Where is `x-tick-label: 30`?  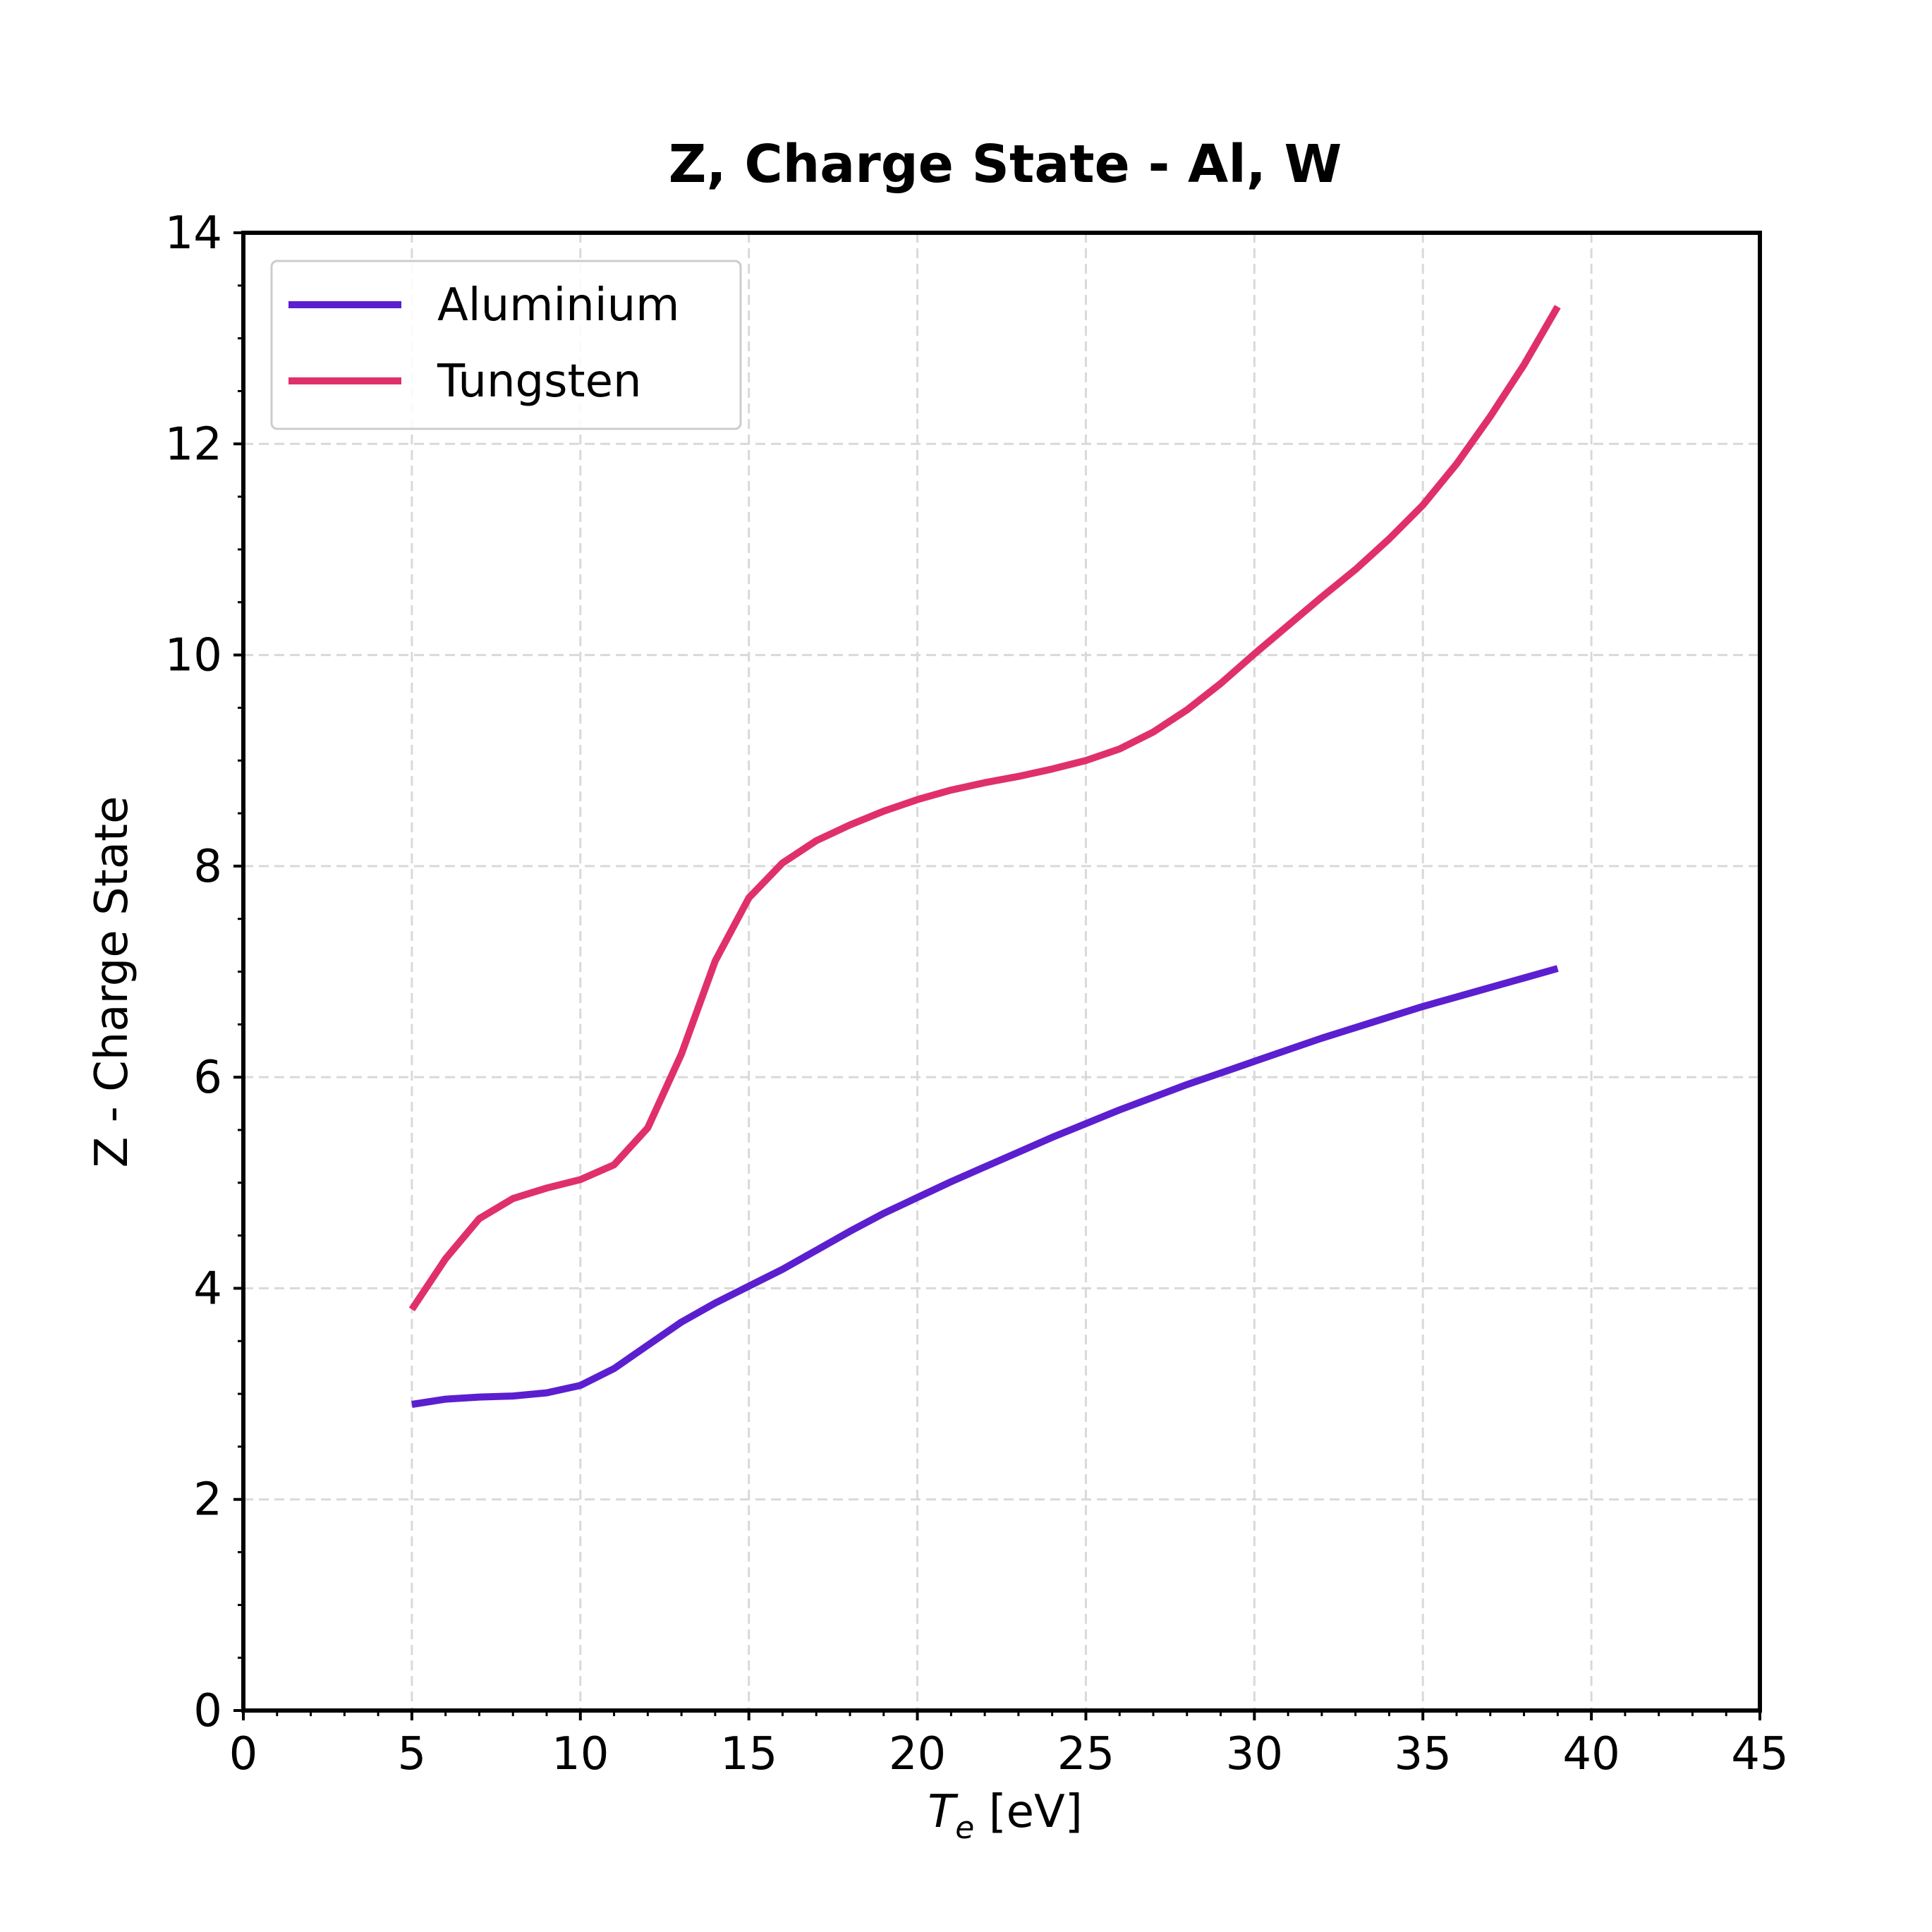
x-tick-label: 30 is located at coordinates (1254, 1754).